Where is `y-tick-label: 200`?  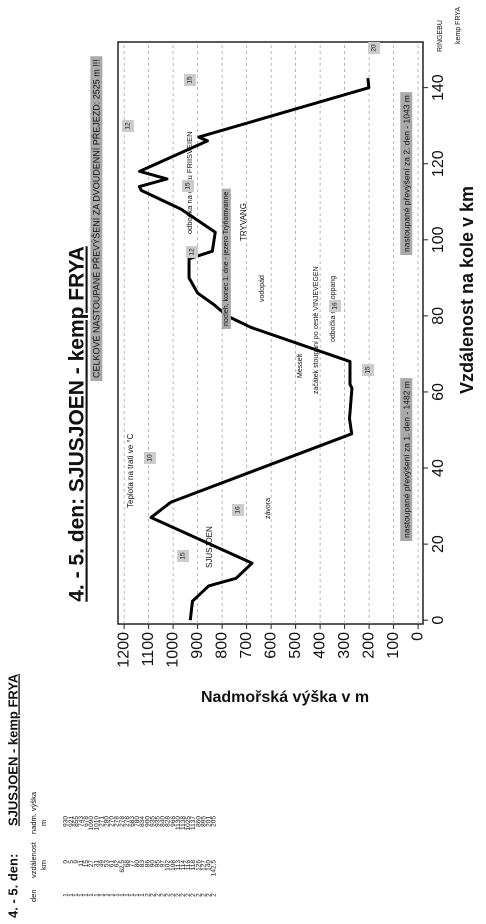
y-tick-label: 200 is located at coordinates (368, 645).